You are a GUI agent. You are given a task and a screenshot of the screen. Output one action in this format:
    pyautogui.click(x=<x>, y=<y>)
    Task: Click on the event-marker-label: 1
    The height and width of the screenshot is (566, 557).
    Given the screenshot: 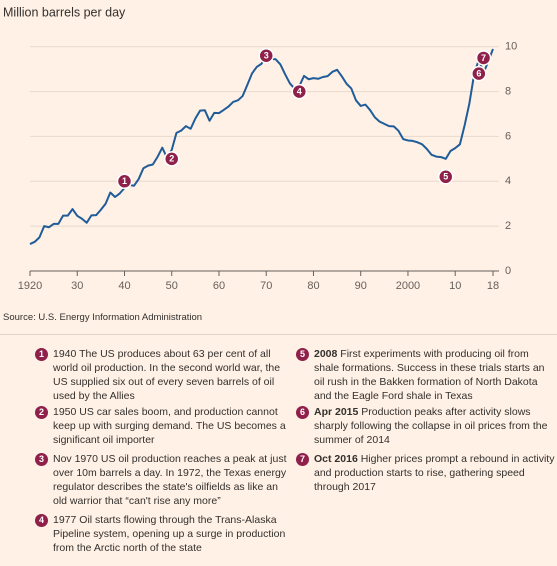 What is the action you would take?
    pyautogui.click(x=124, y=181)
    